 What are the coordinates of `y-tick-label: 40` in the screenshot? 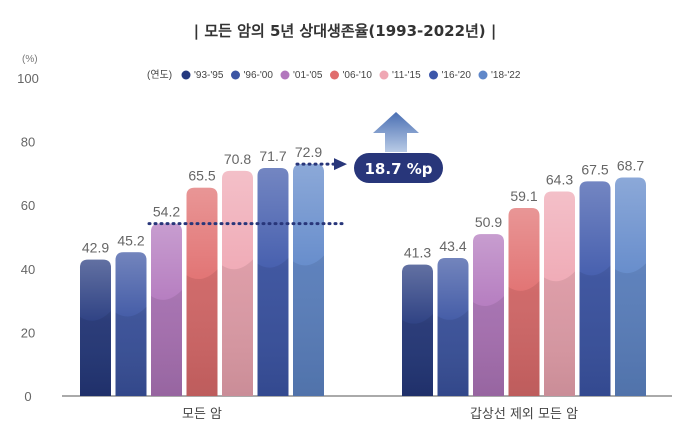 It's located at (28, 269).